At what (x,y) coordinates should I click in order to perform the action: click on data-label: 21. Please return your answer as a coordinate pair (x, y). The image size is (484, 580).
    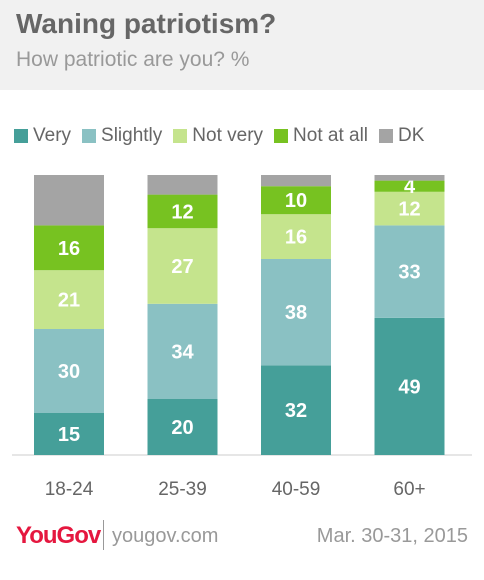
    Looking at the image, I should click on (69, 301).